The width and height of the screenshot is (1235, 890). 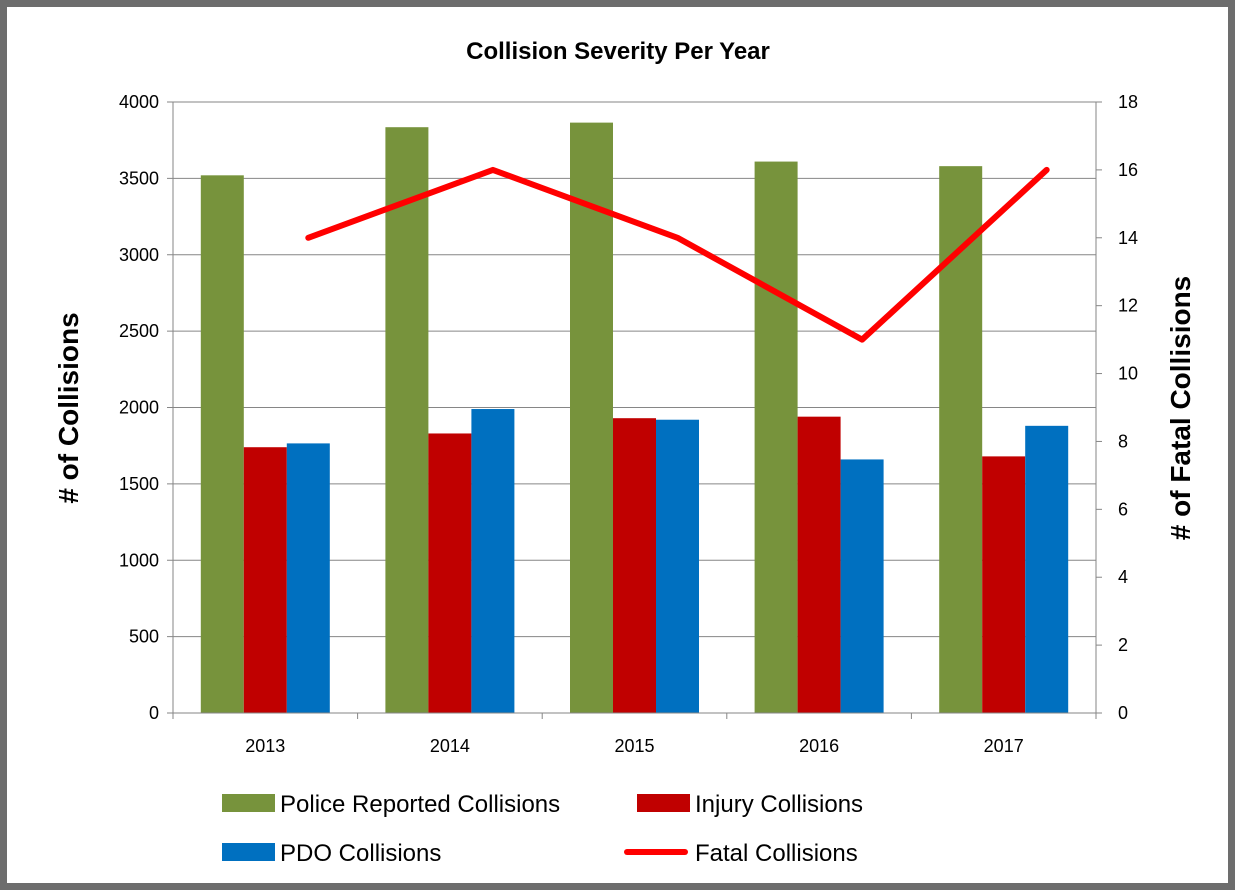 I want to click on y2-tick-label: 14, so click(x=1128, y=238).